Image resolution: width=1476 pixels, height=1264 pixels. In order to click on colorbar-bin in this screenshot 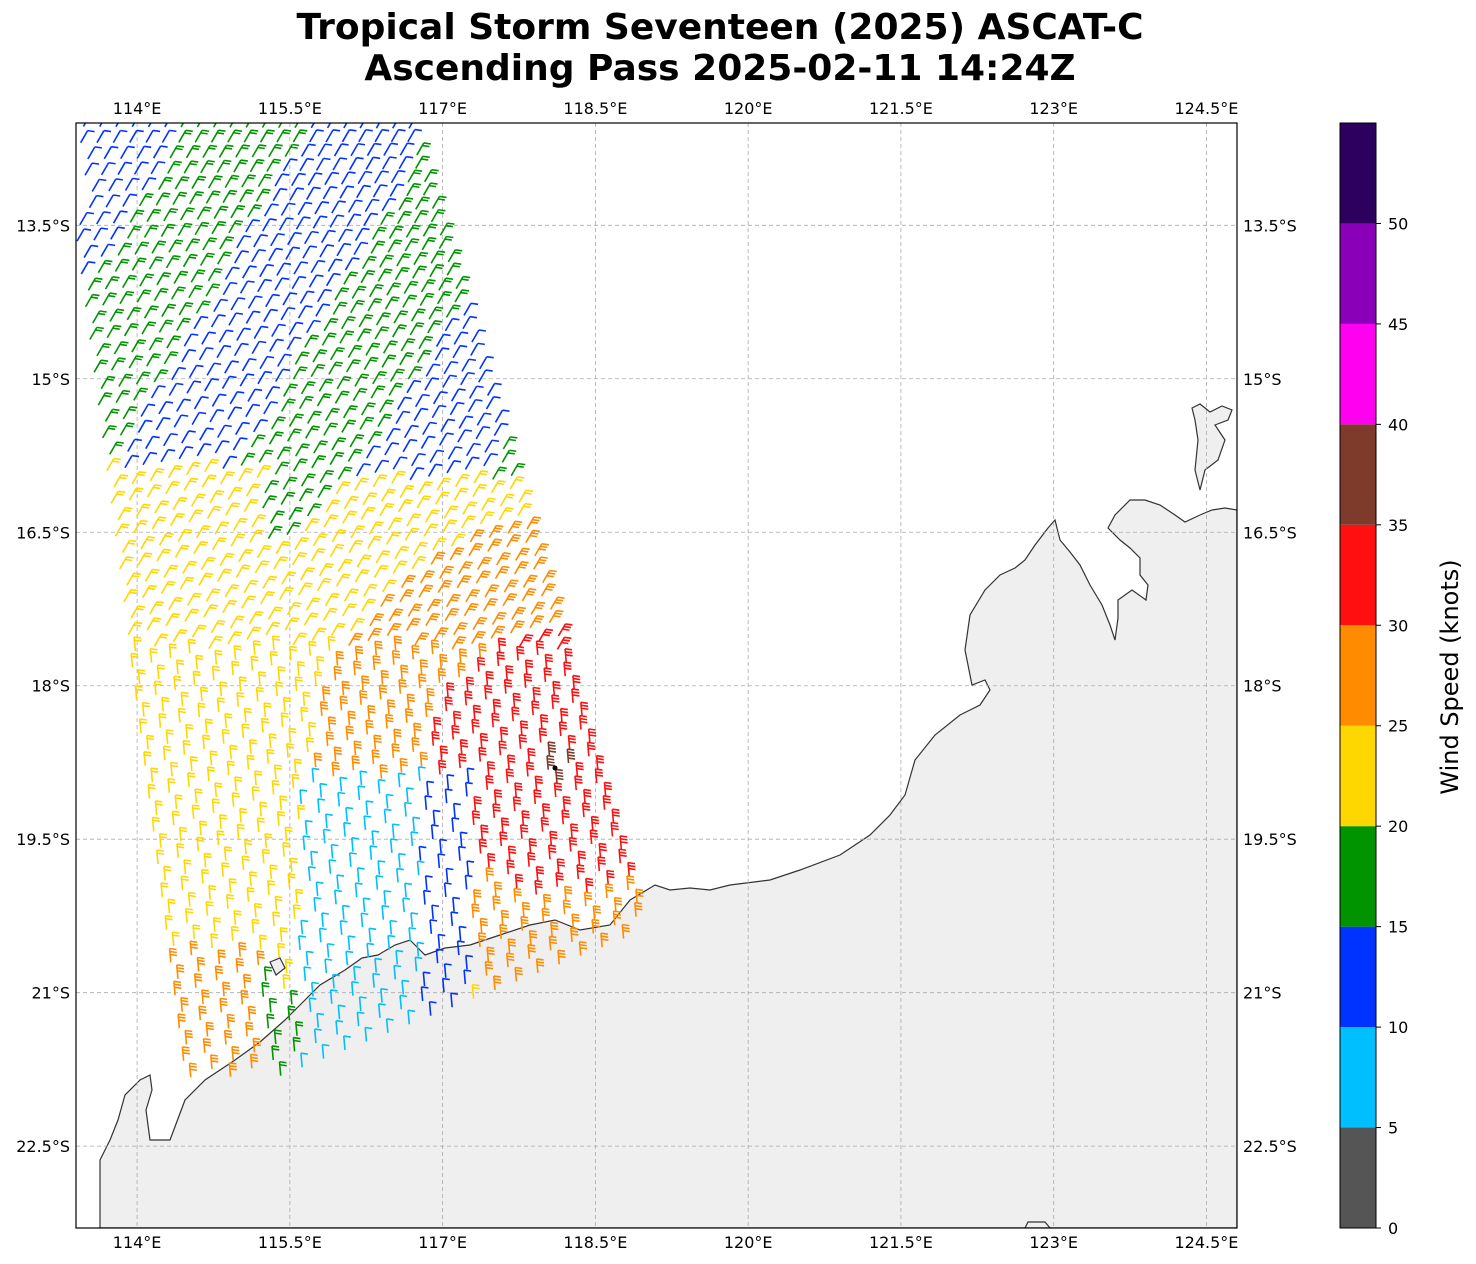, I will do `click(1358, 575)`.